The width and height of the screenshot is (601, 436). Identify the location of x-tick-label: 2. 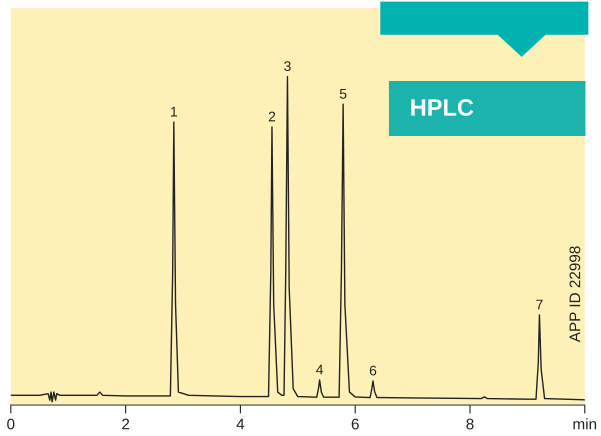
(126, 424).